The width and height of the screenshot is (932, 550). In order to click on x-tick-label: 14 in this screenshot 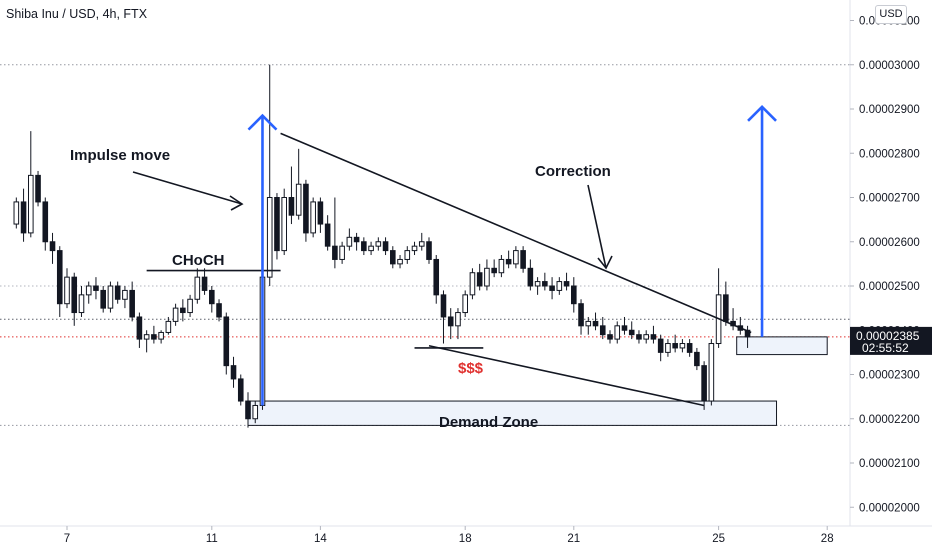, I will do `click(320, 539)`.